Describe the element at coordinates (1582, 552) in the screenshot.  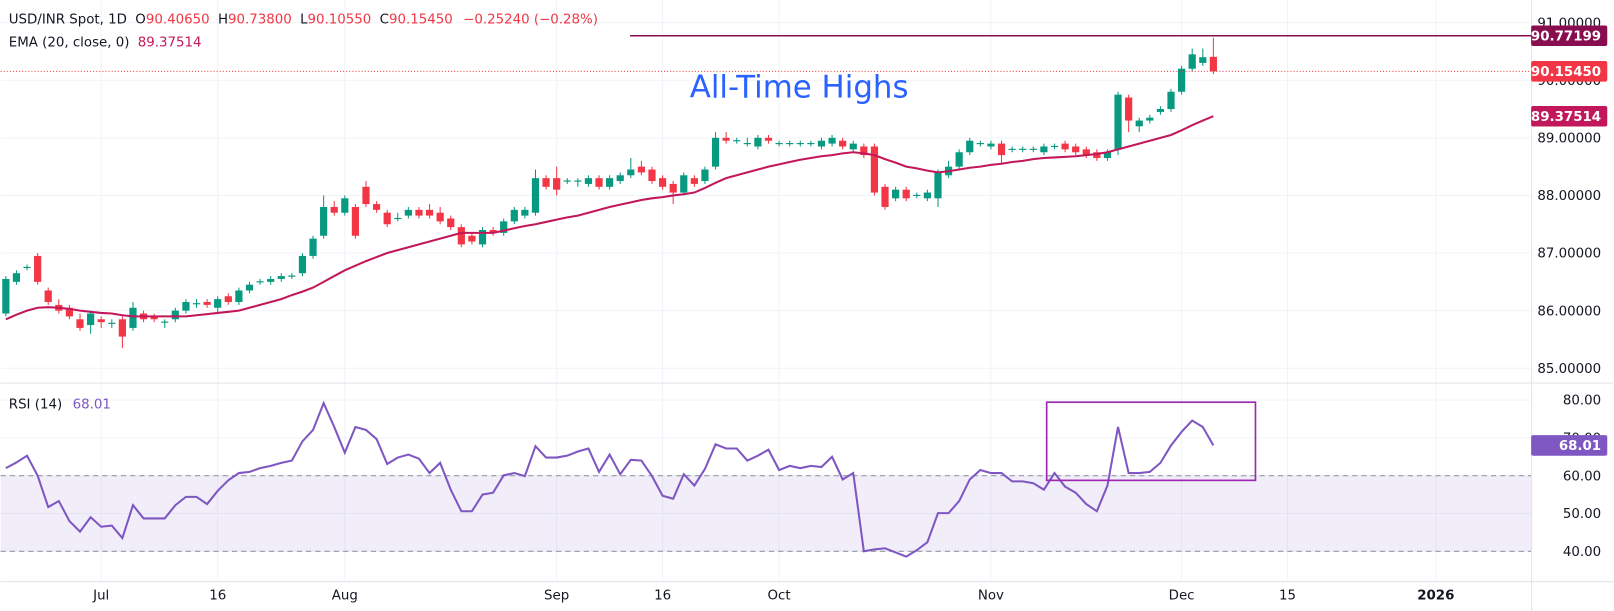
I see `y-tick-label: 40.00` at that location.